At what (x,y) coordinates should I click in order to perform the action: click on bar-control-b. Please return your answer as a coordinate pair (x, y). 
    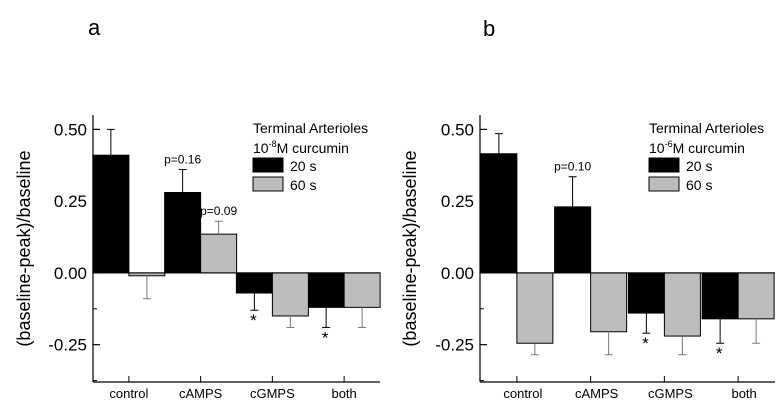
    Looking at the image, I should click on (535, 308).